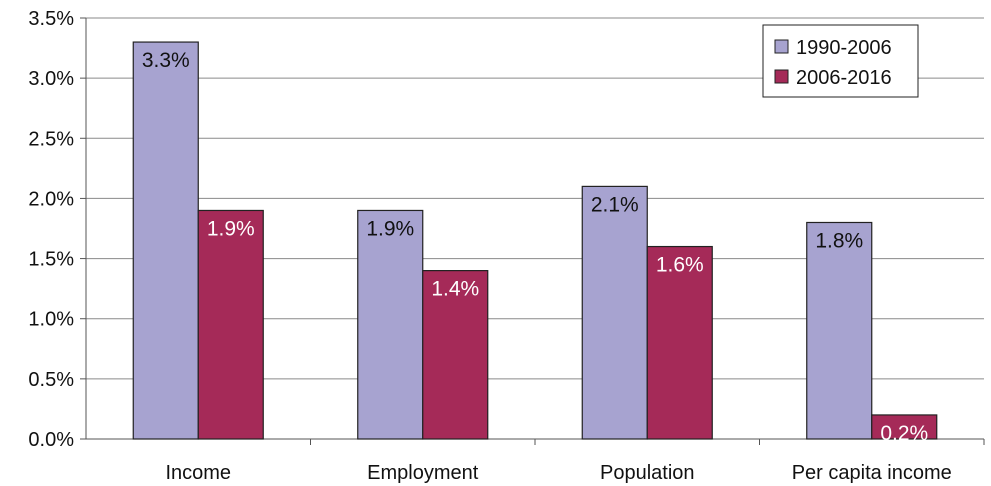 The image size is (991, 486). Describe the element at coordinates (839, 240) in the screenshot. I see `data-label: 1.8%` at that location.